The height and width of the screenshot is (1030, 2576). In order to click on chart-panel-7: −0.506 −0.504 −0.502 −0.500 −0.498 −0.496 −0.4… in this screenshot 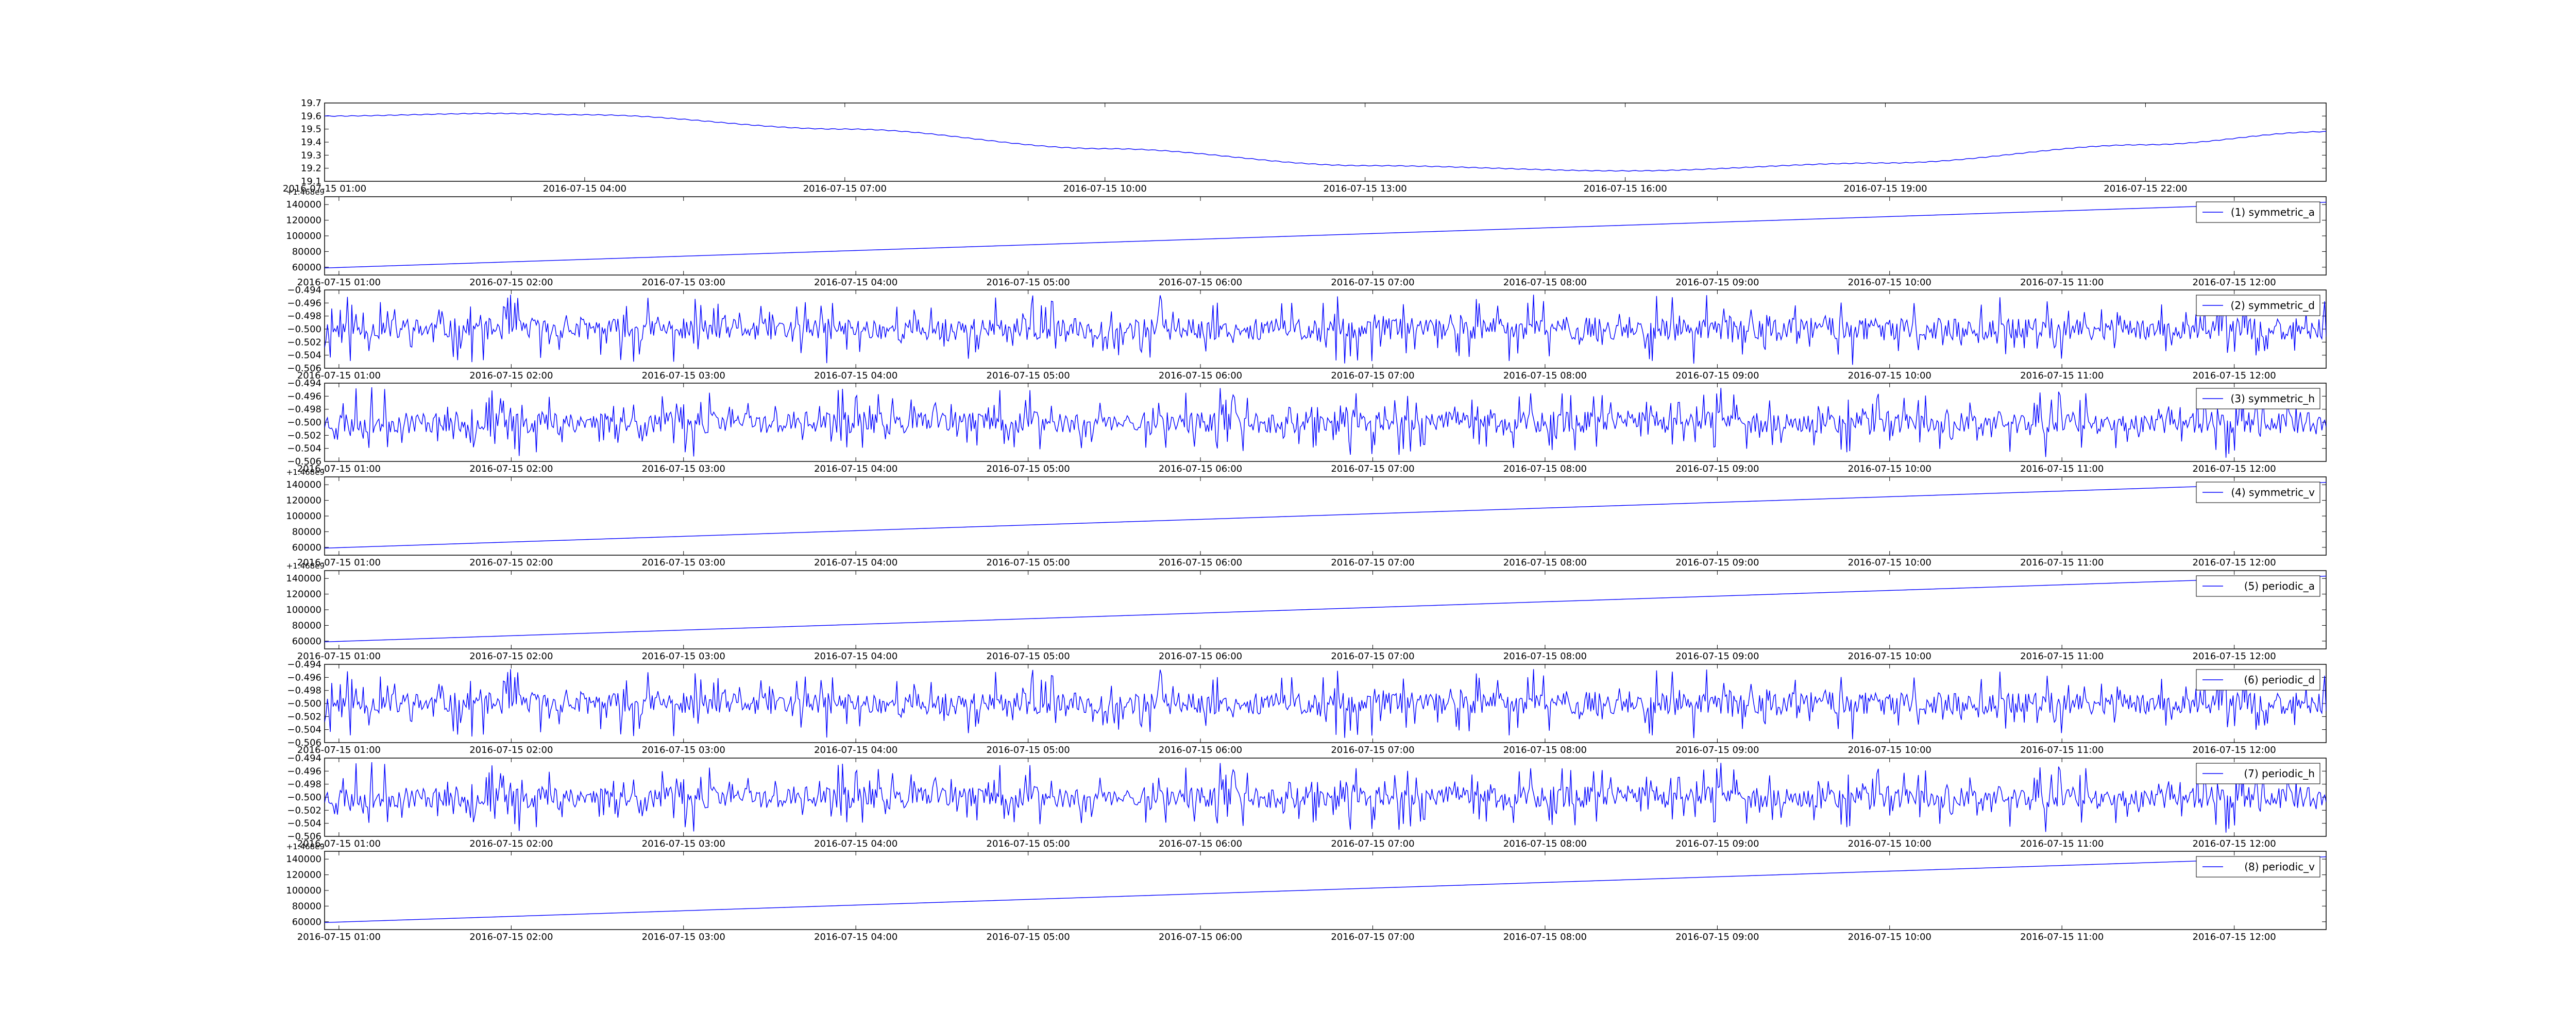, I will do `click(1307, 707)`.